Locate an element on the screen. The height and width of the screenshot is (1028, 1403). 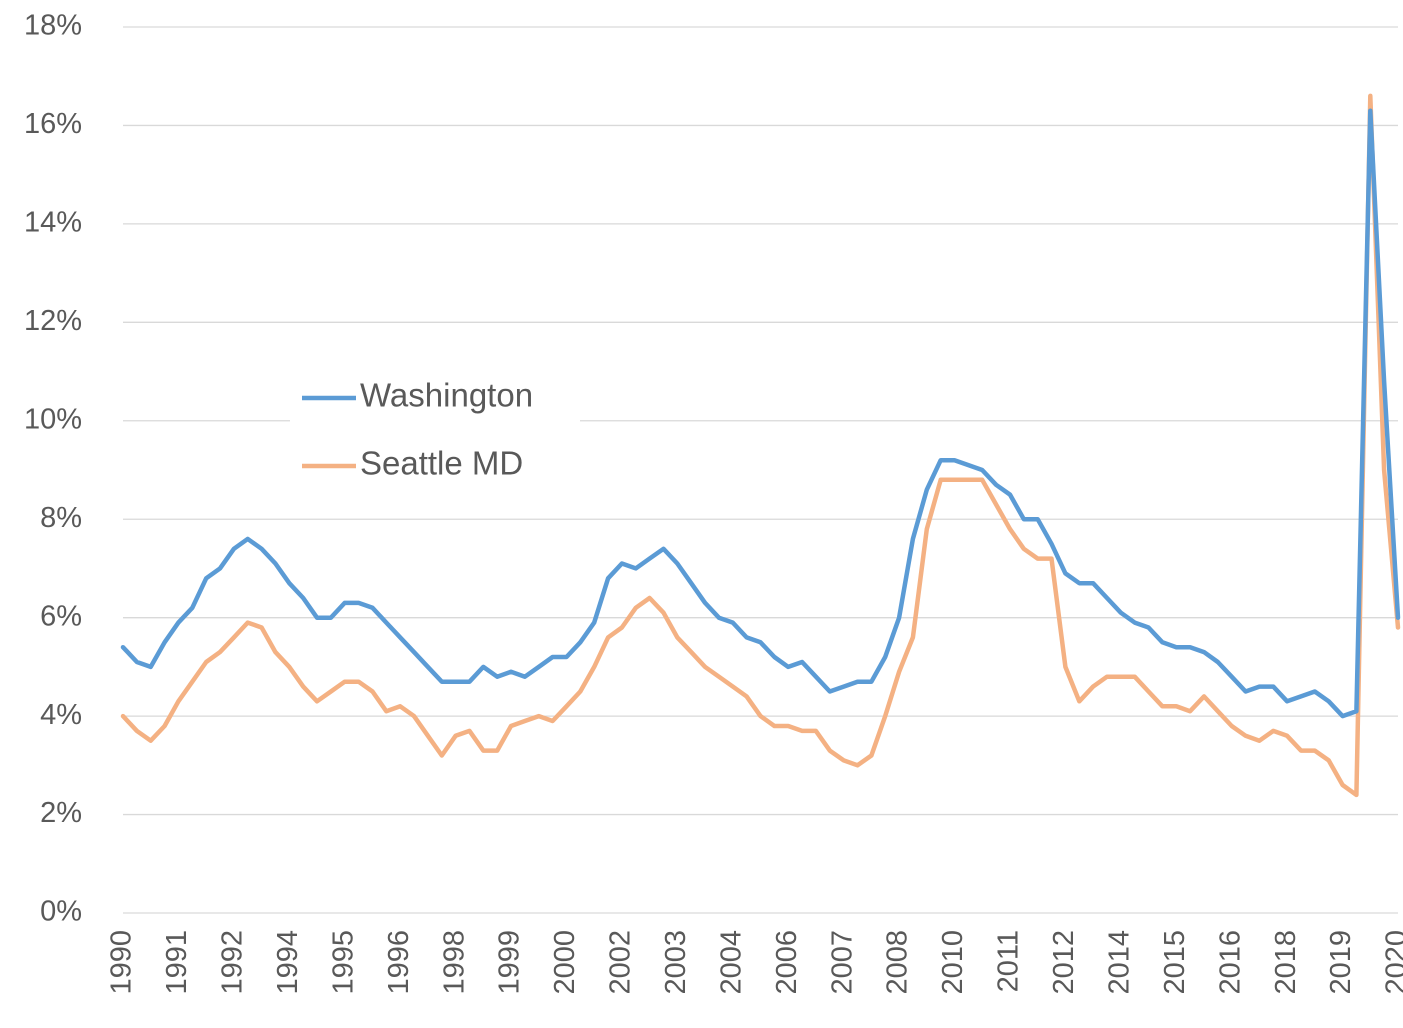
x-tick-label: 1998 is located at coordinates (454, 962).